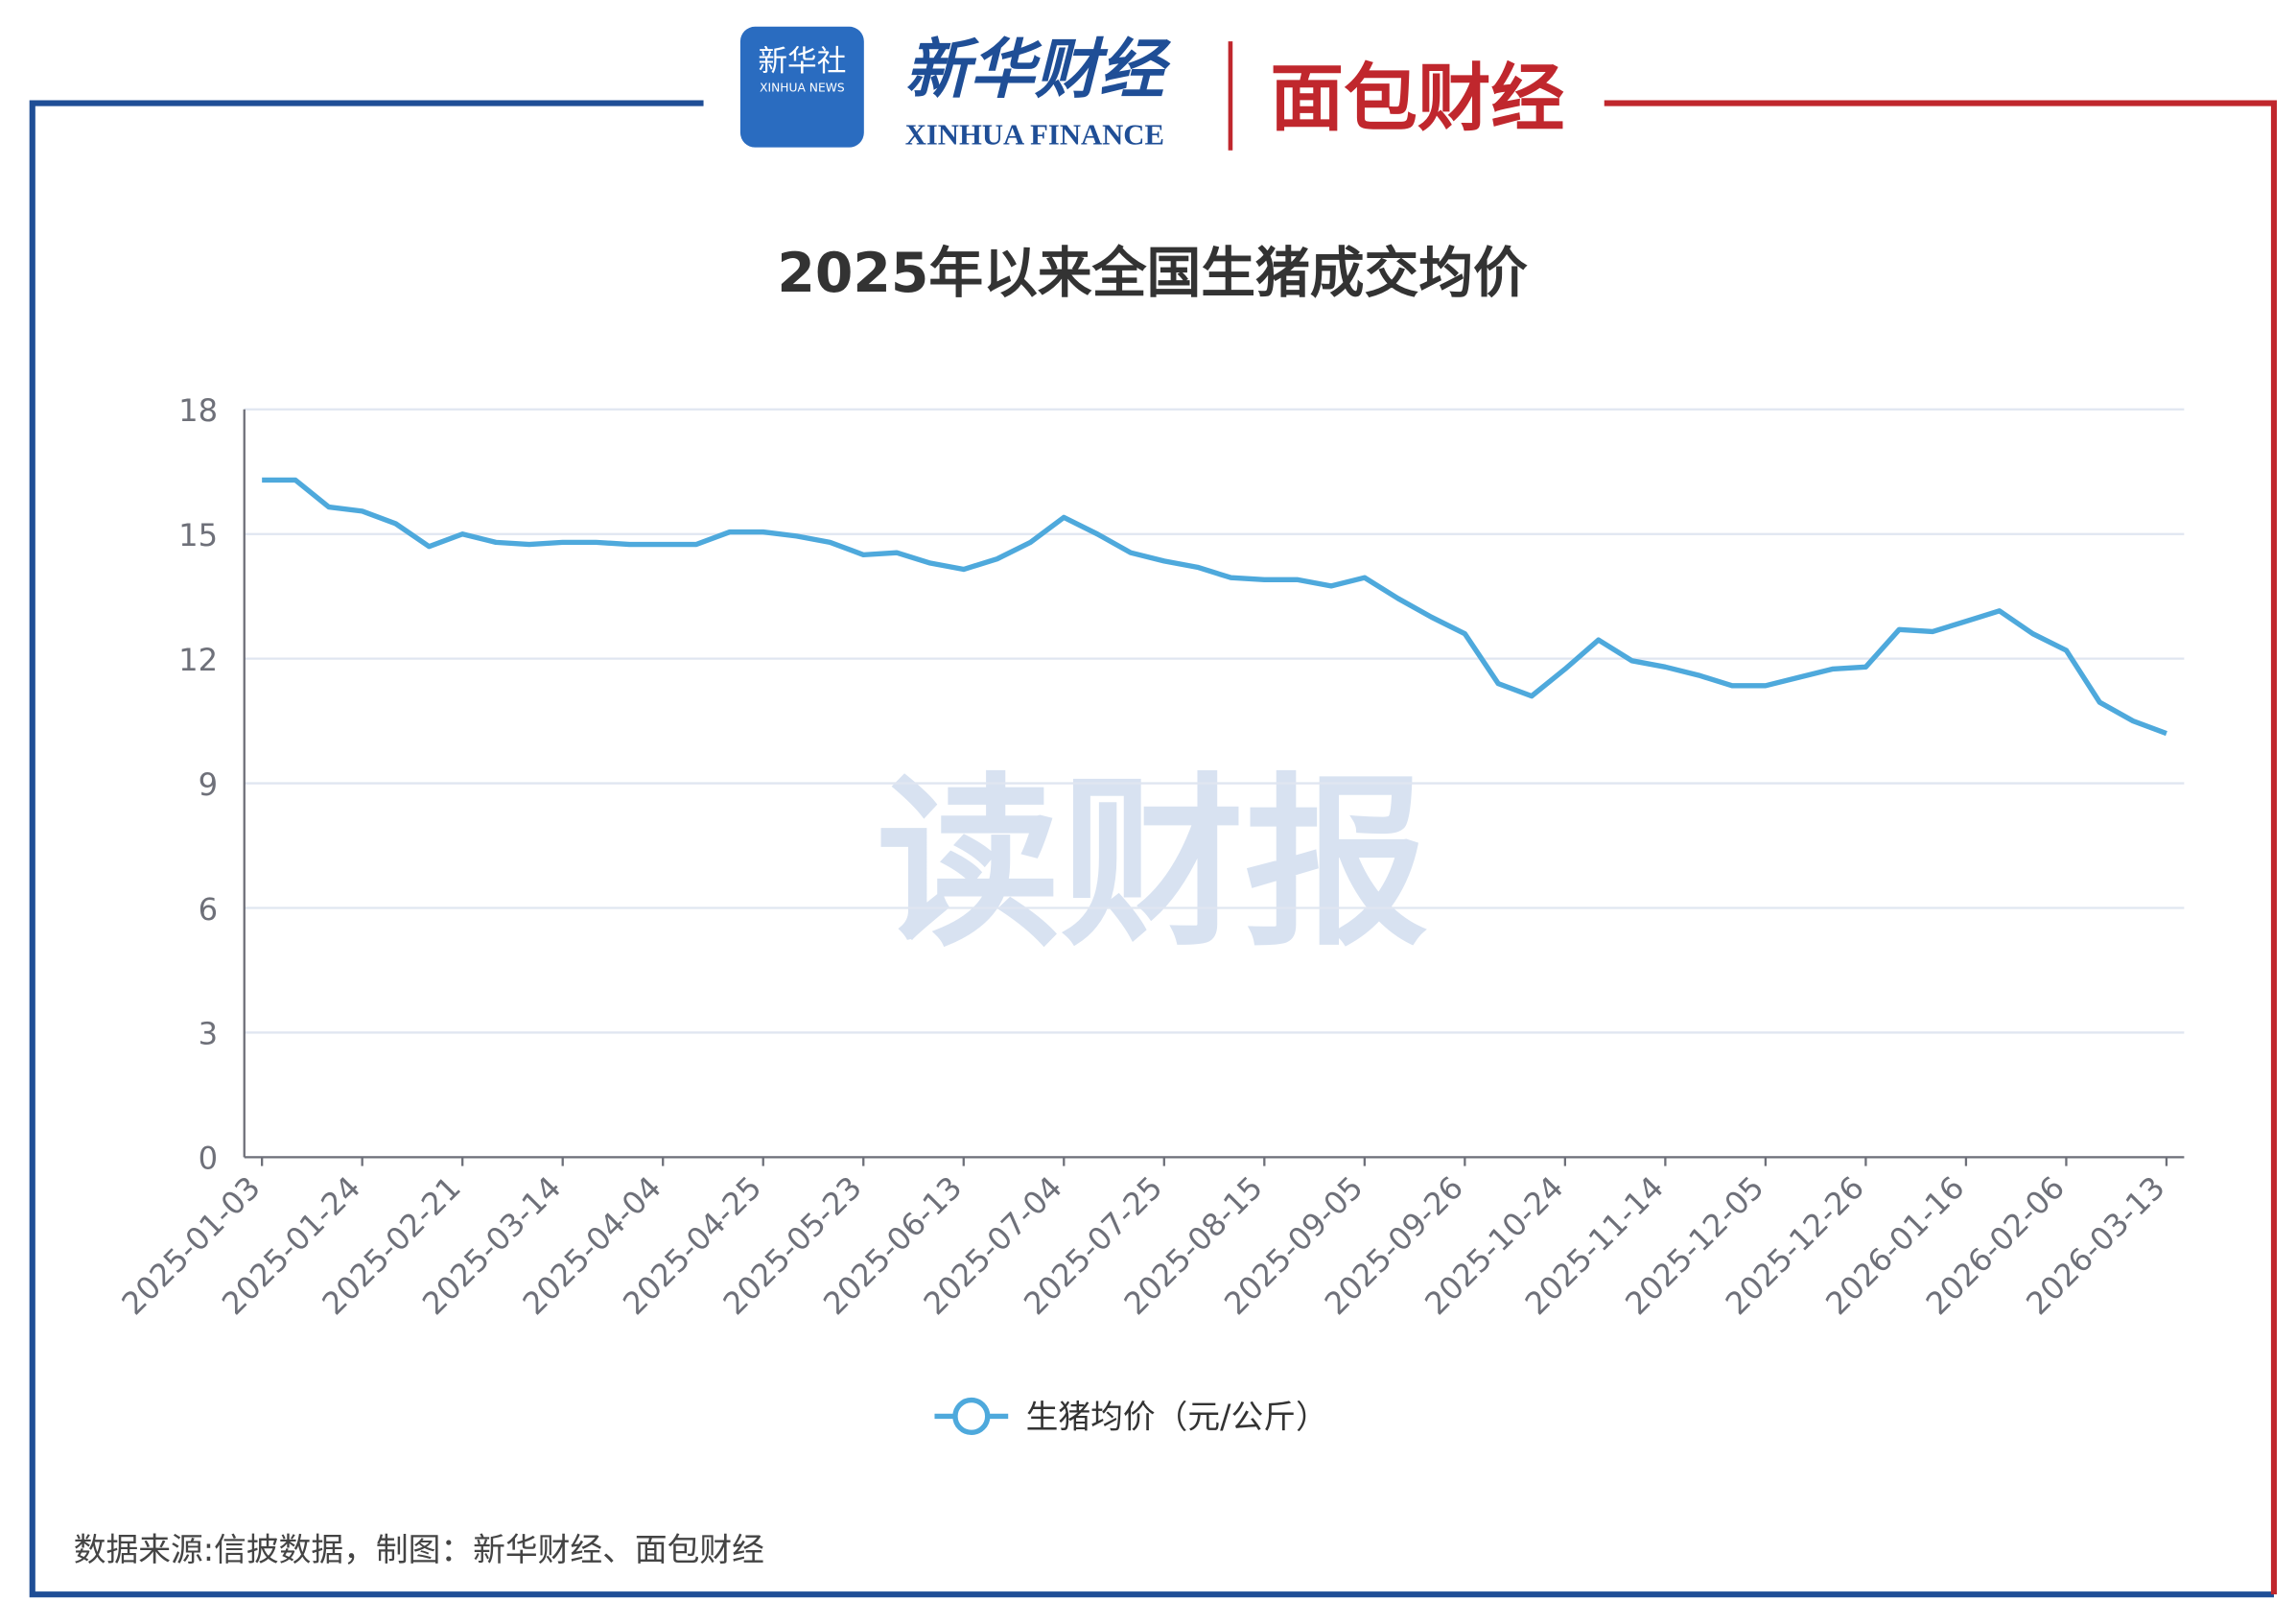  I want to click on y-tick-label: 0, so click(209, 1159).